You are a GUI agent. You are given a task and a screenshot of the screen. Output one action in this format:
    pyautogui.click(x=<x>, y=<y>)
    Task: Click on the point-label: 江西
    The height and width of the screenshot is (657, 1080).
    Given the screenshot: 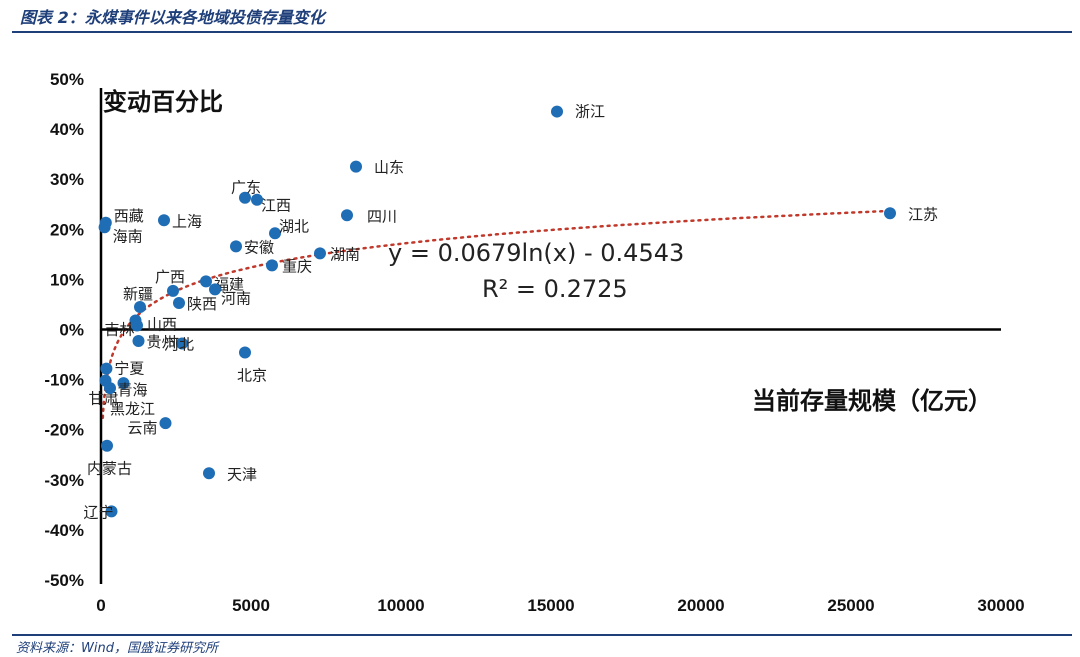 What is the action you would take?
    pyautogui.click(x=276, y=206)
    